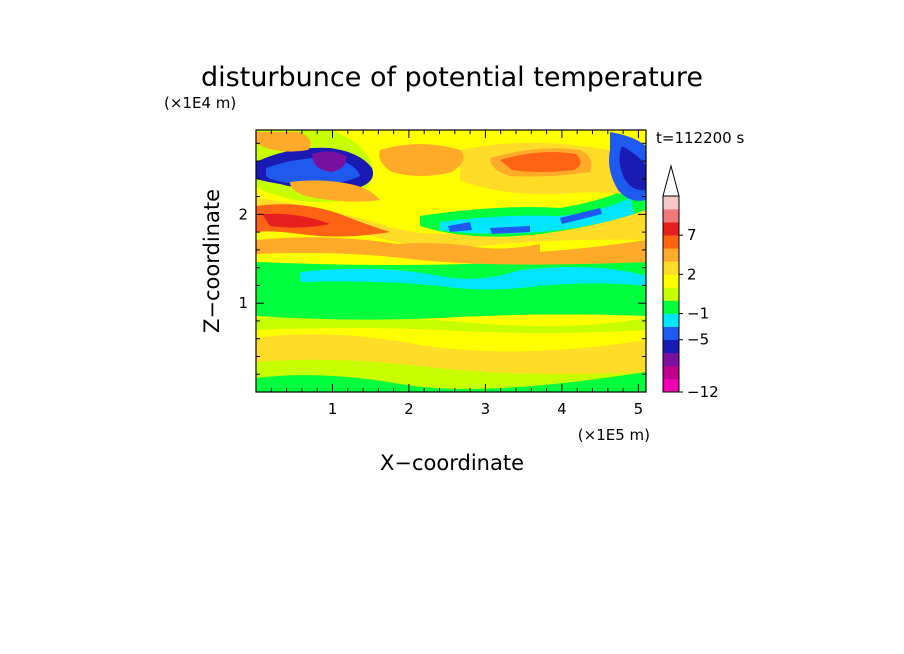 The image size is (904, 654). Describe the element at coordinates (700, 138) in the screenshot. I see `time-label: t=112200 s` at that location.